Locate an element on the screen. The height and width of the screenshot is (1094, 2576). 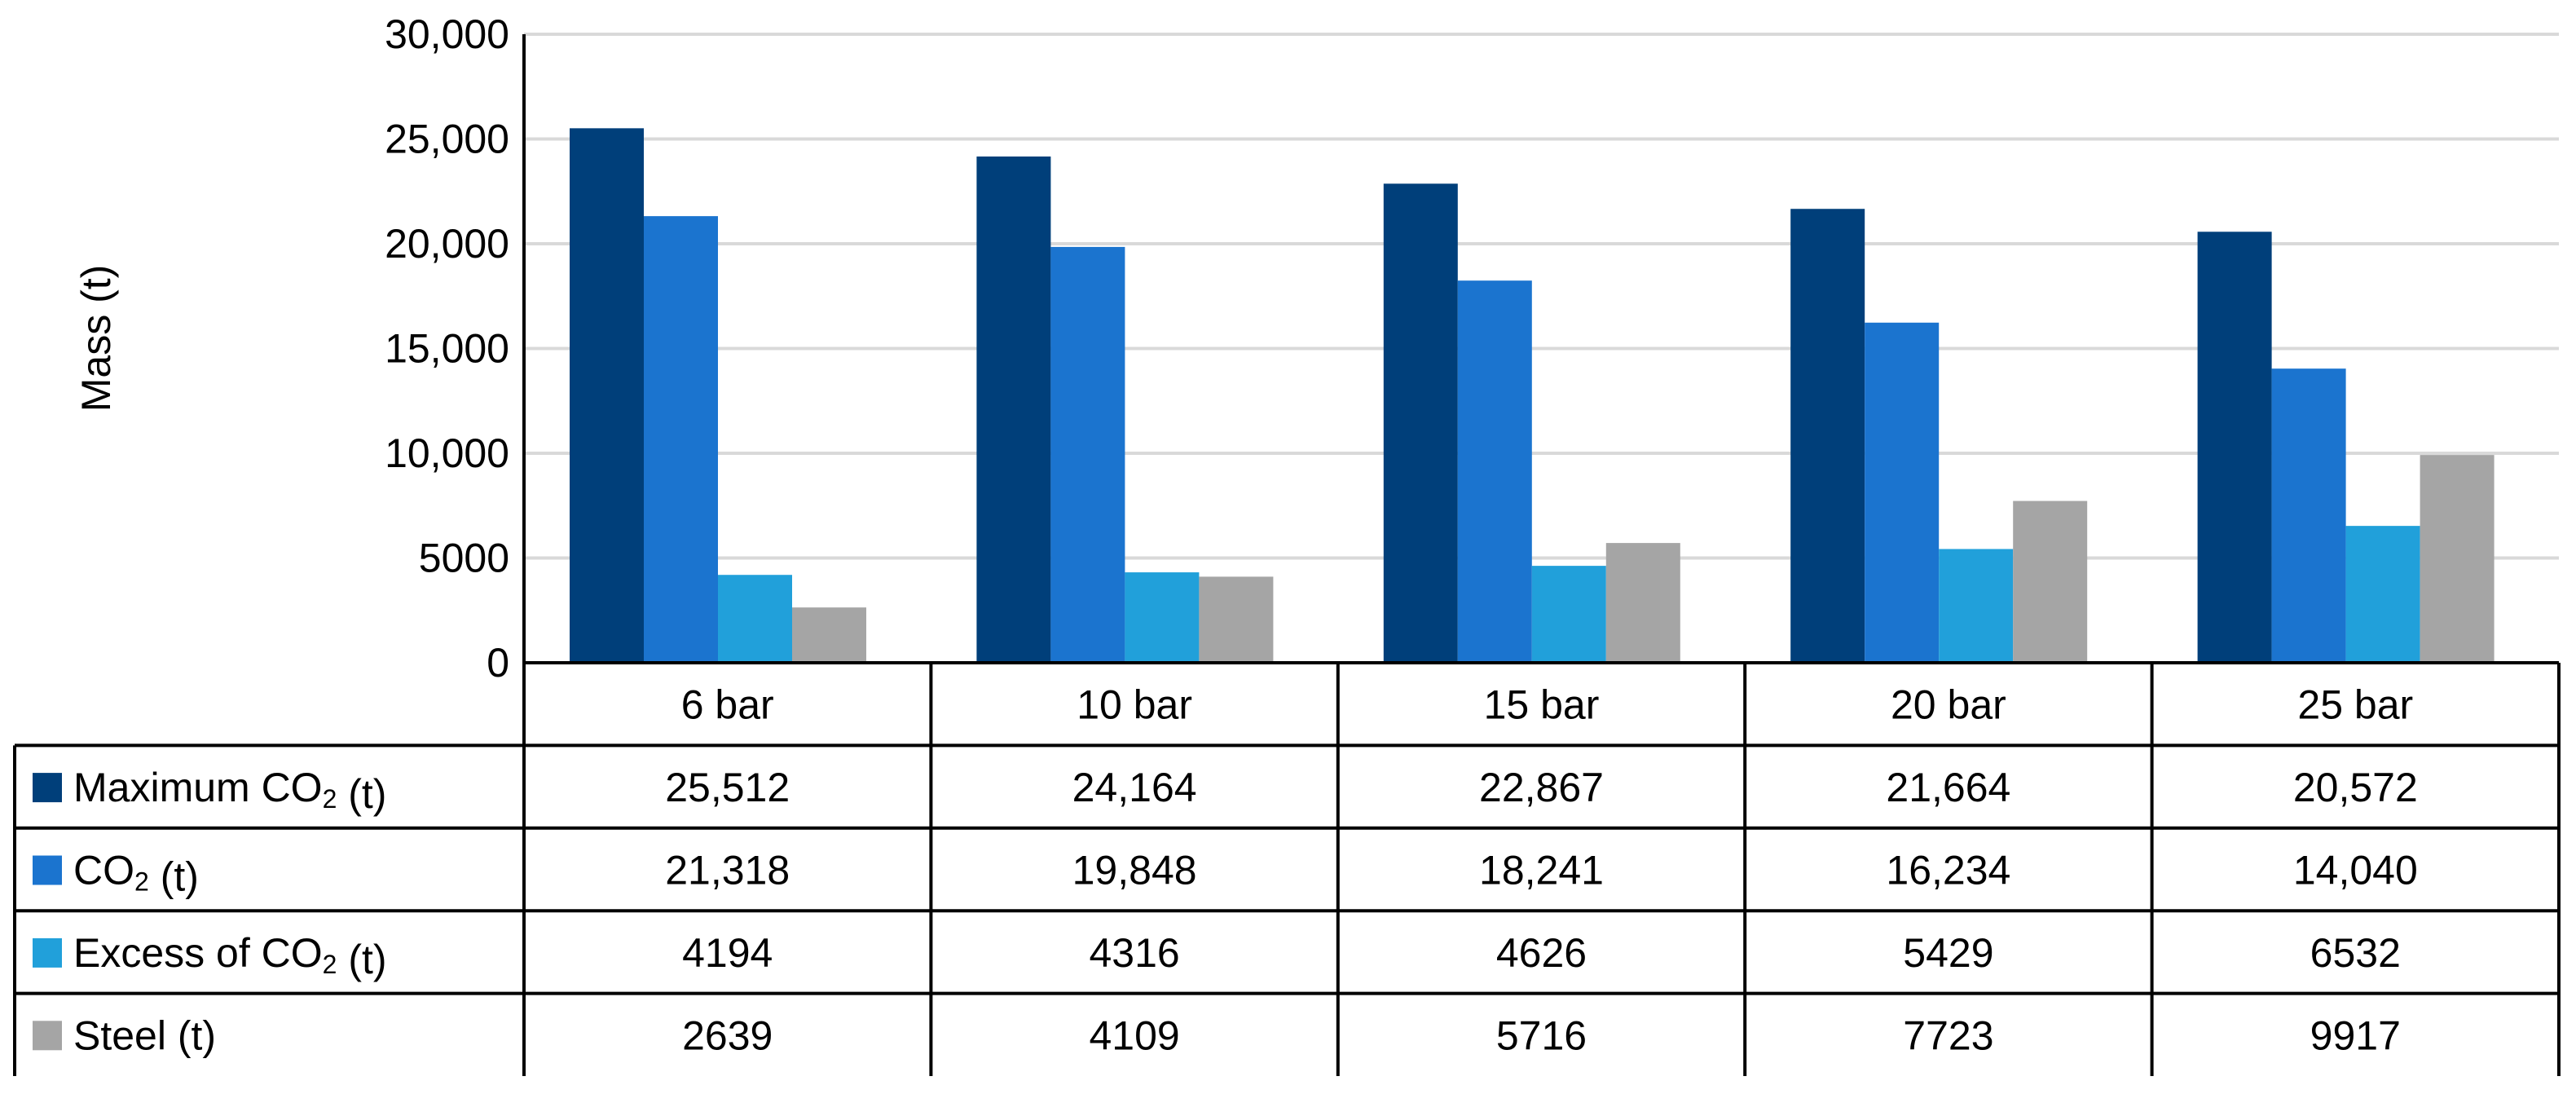
data-label: 5429 is located at coordinates (1948, 953).